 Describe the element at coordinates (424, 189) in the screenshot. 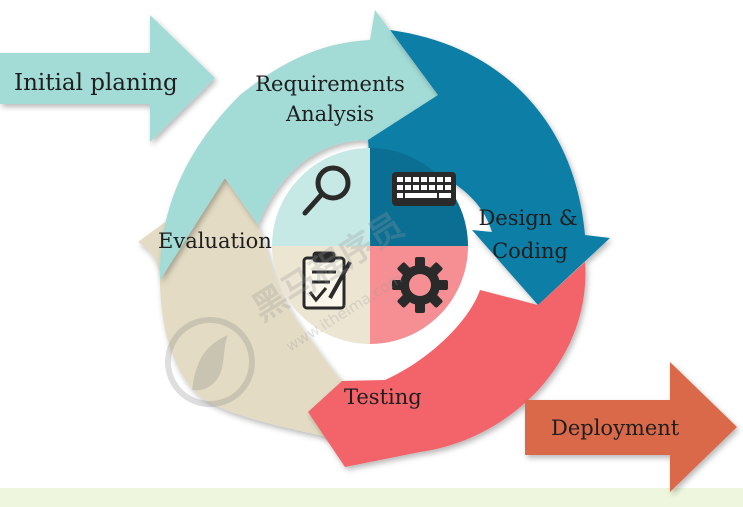

I see `keyboard-icon` at that location.